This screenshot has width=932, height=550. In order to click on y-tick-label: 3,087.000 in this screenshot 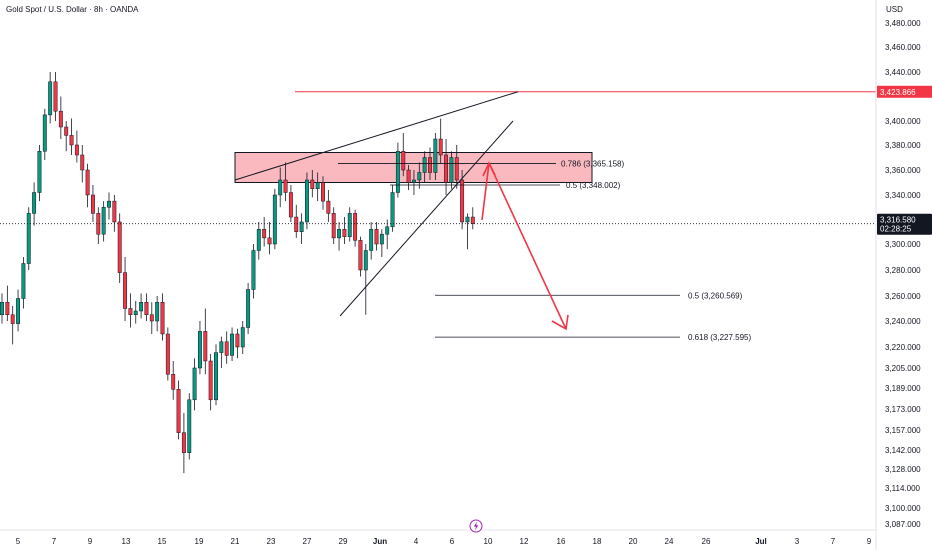, I will do `click(903, 524)`.